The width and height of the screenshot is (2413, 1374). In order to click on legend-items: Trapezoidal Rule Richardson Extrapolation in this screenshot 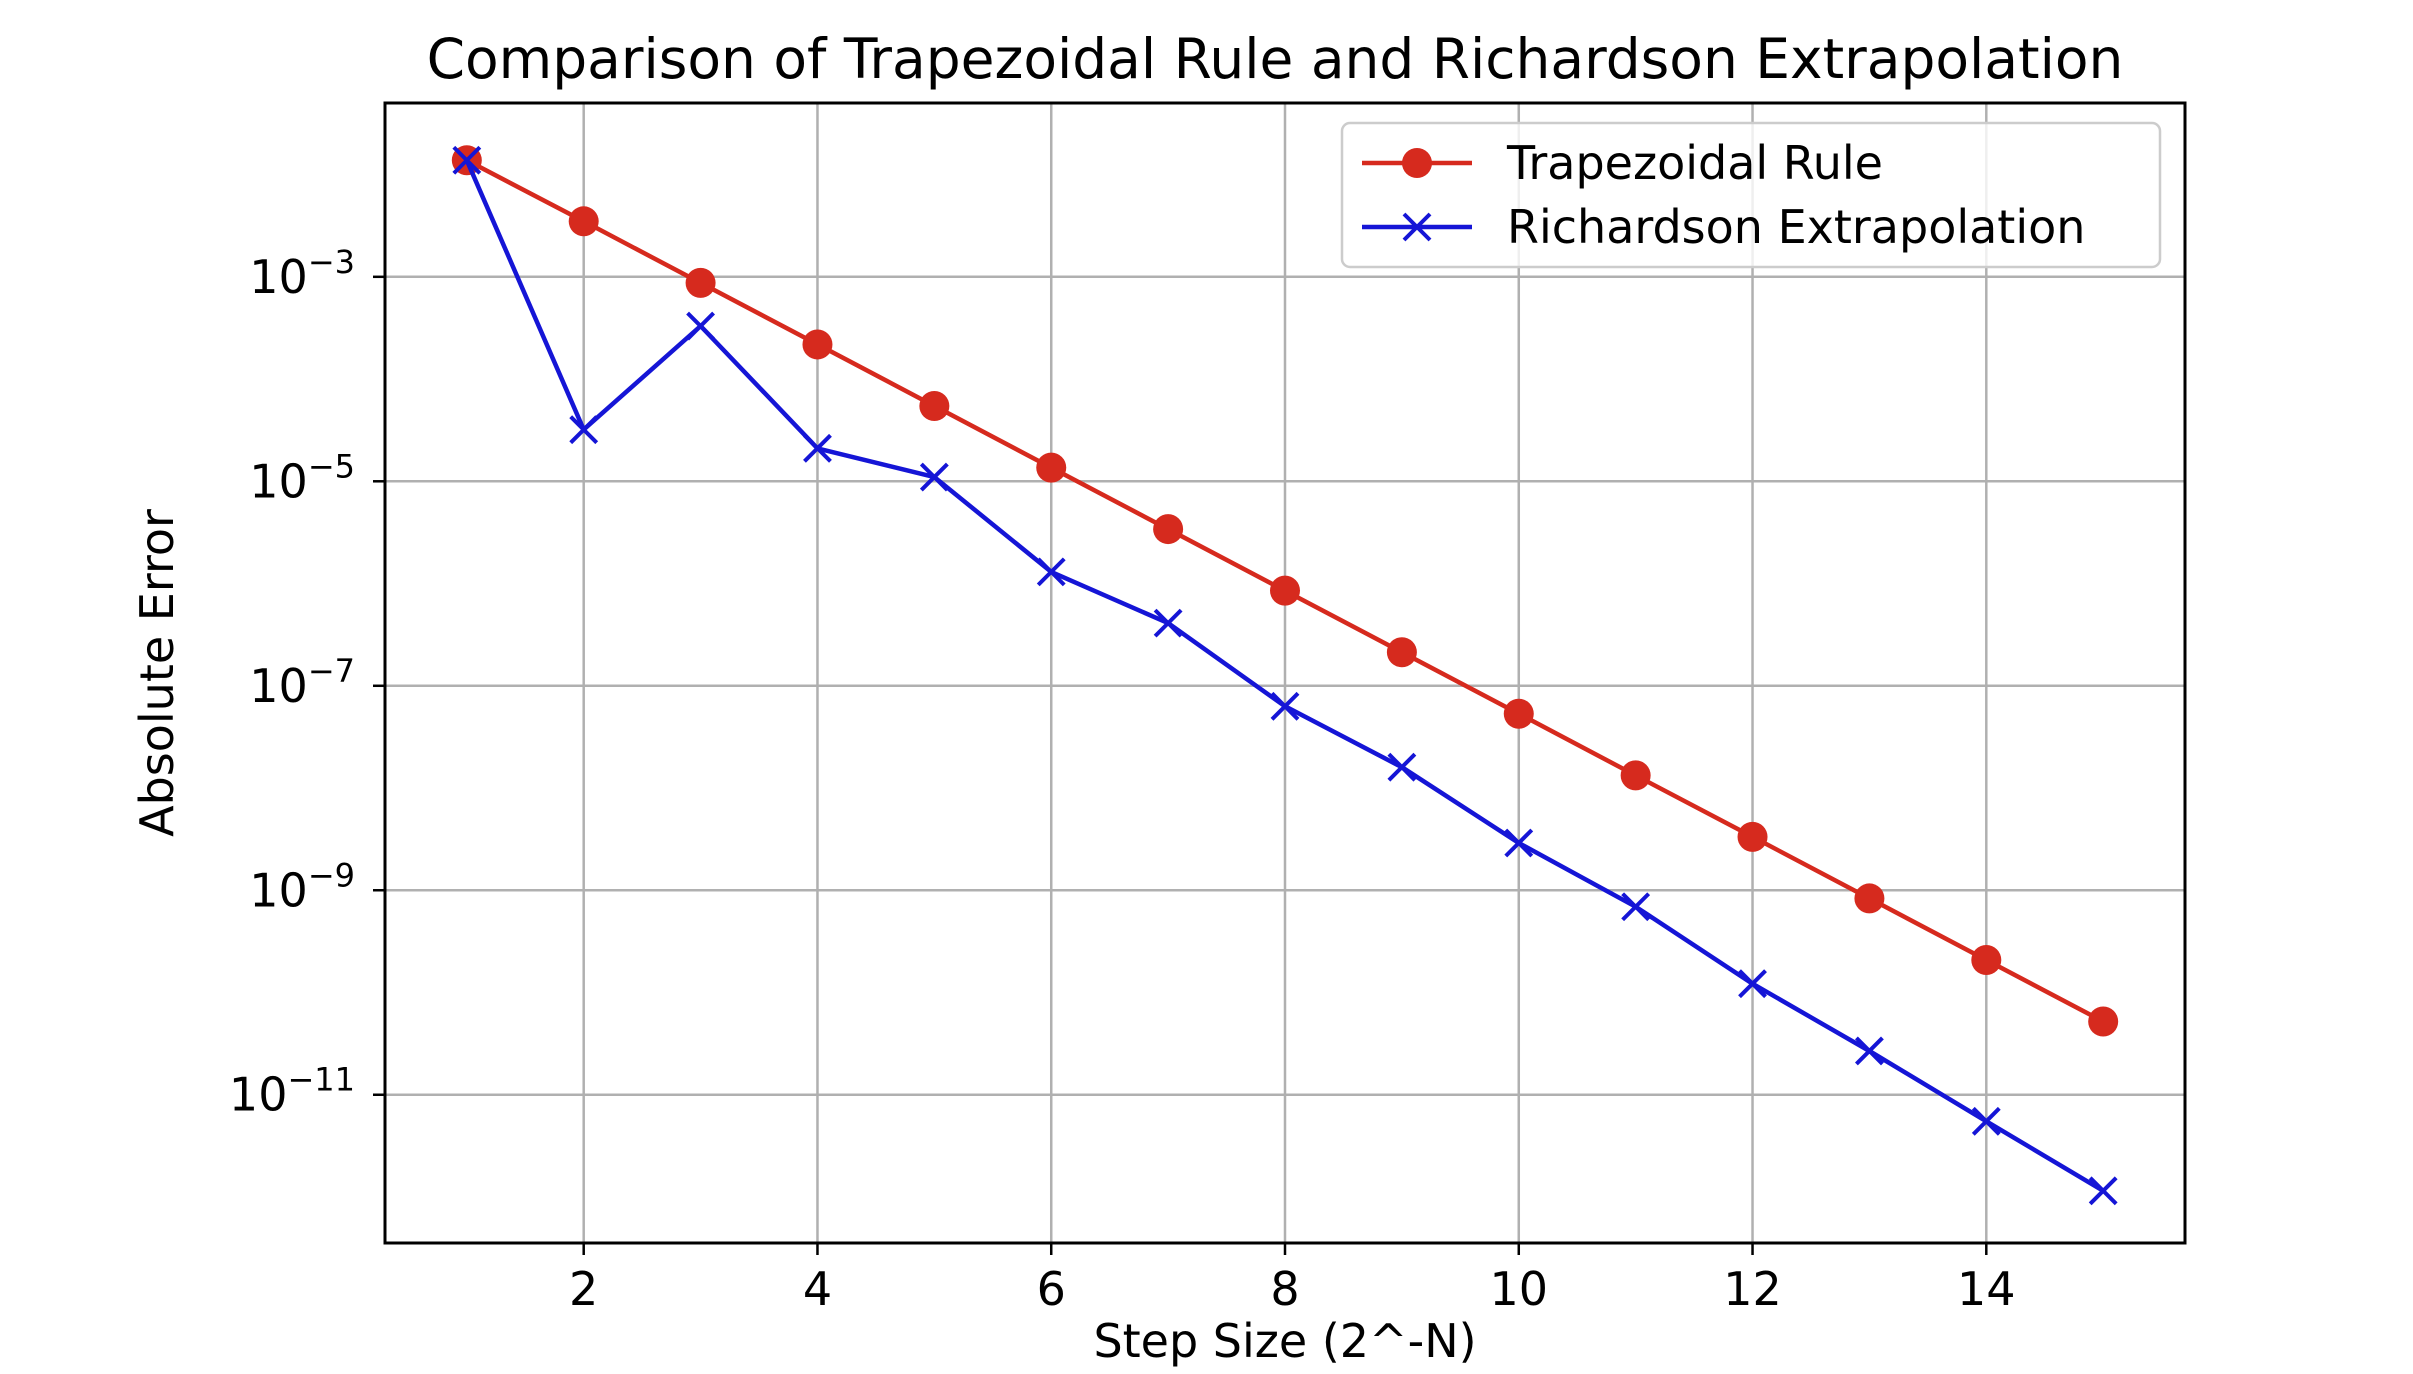, I will do `click(1723, 195)`.